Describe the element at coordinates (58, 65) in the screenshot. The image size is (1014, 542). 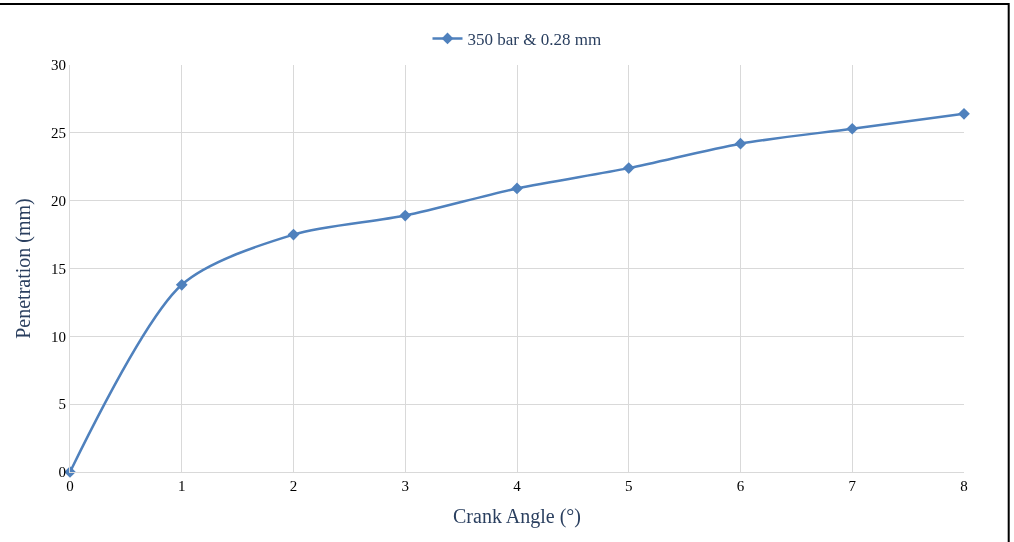
I see `y-tick-label: 30` at that location.